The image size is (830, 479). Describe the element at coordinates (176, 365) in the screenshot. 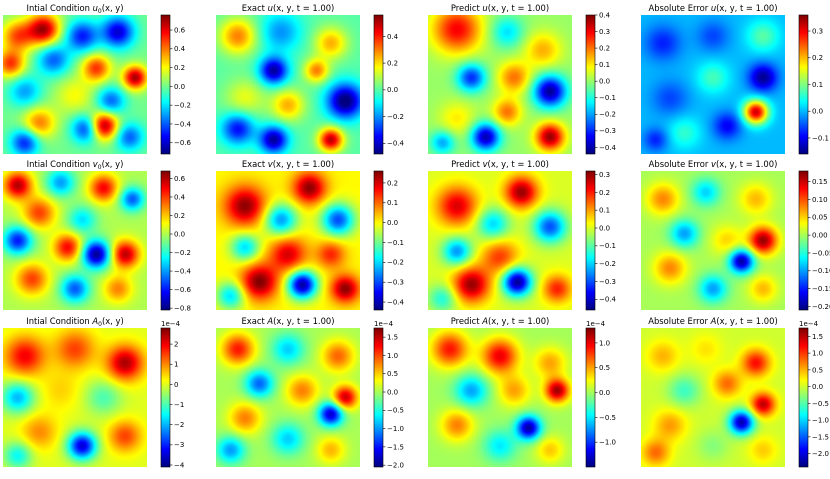

I see `colorbar-tick-label: 1` at that location.